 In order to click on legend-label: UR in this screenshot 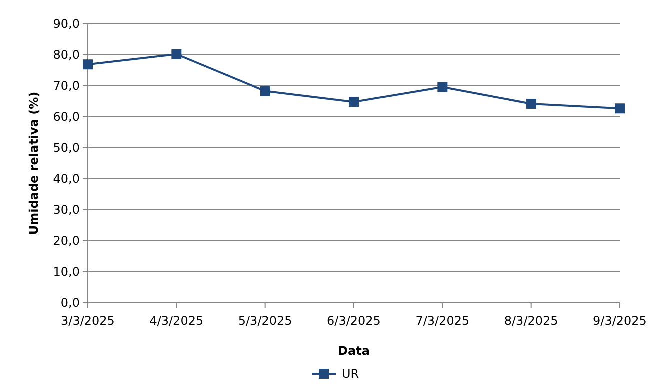, I will do `click(351, 374)`.